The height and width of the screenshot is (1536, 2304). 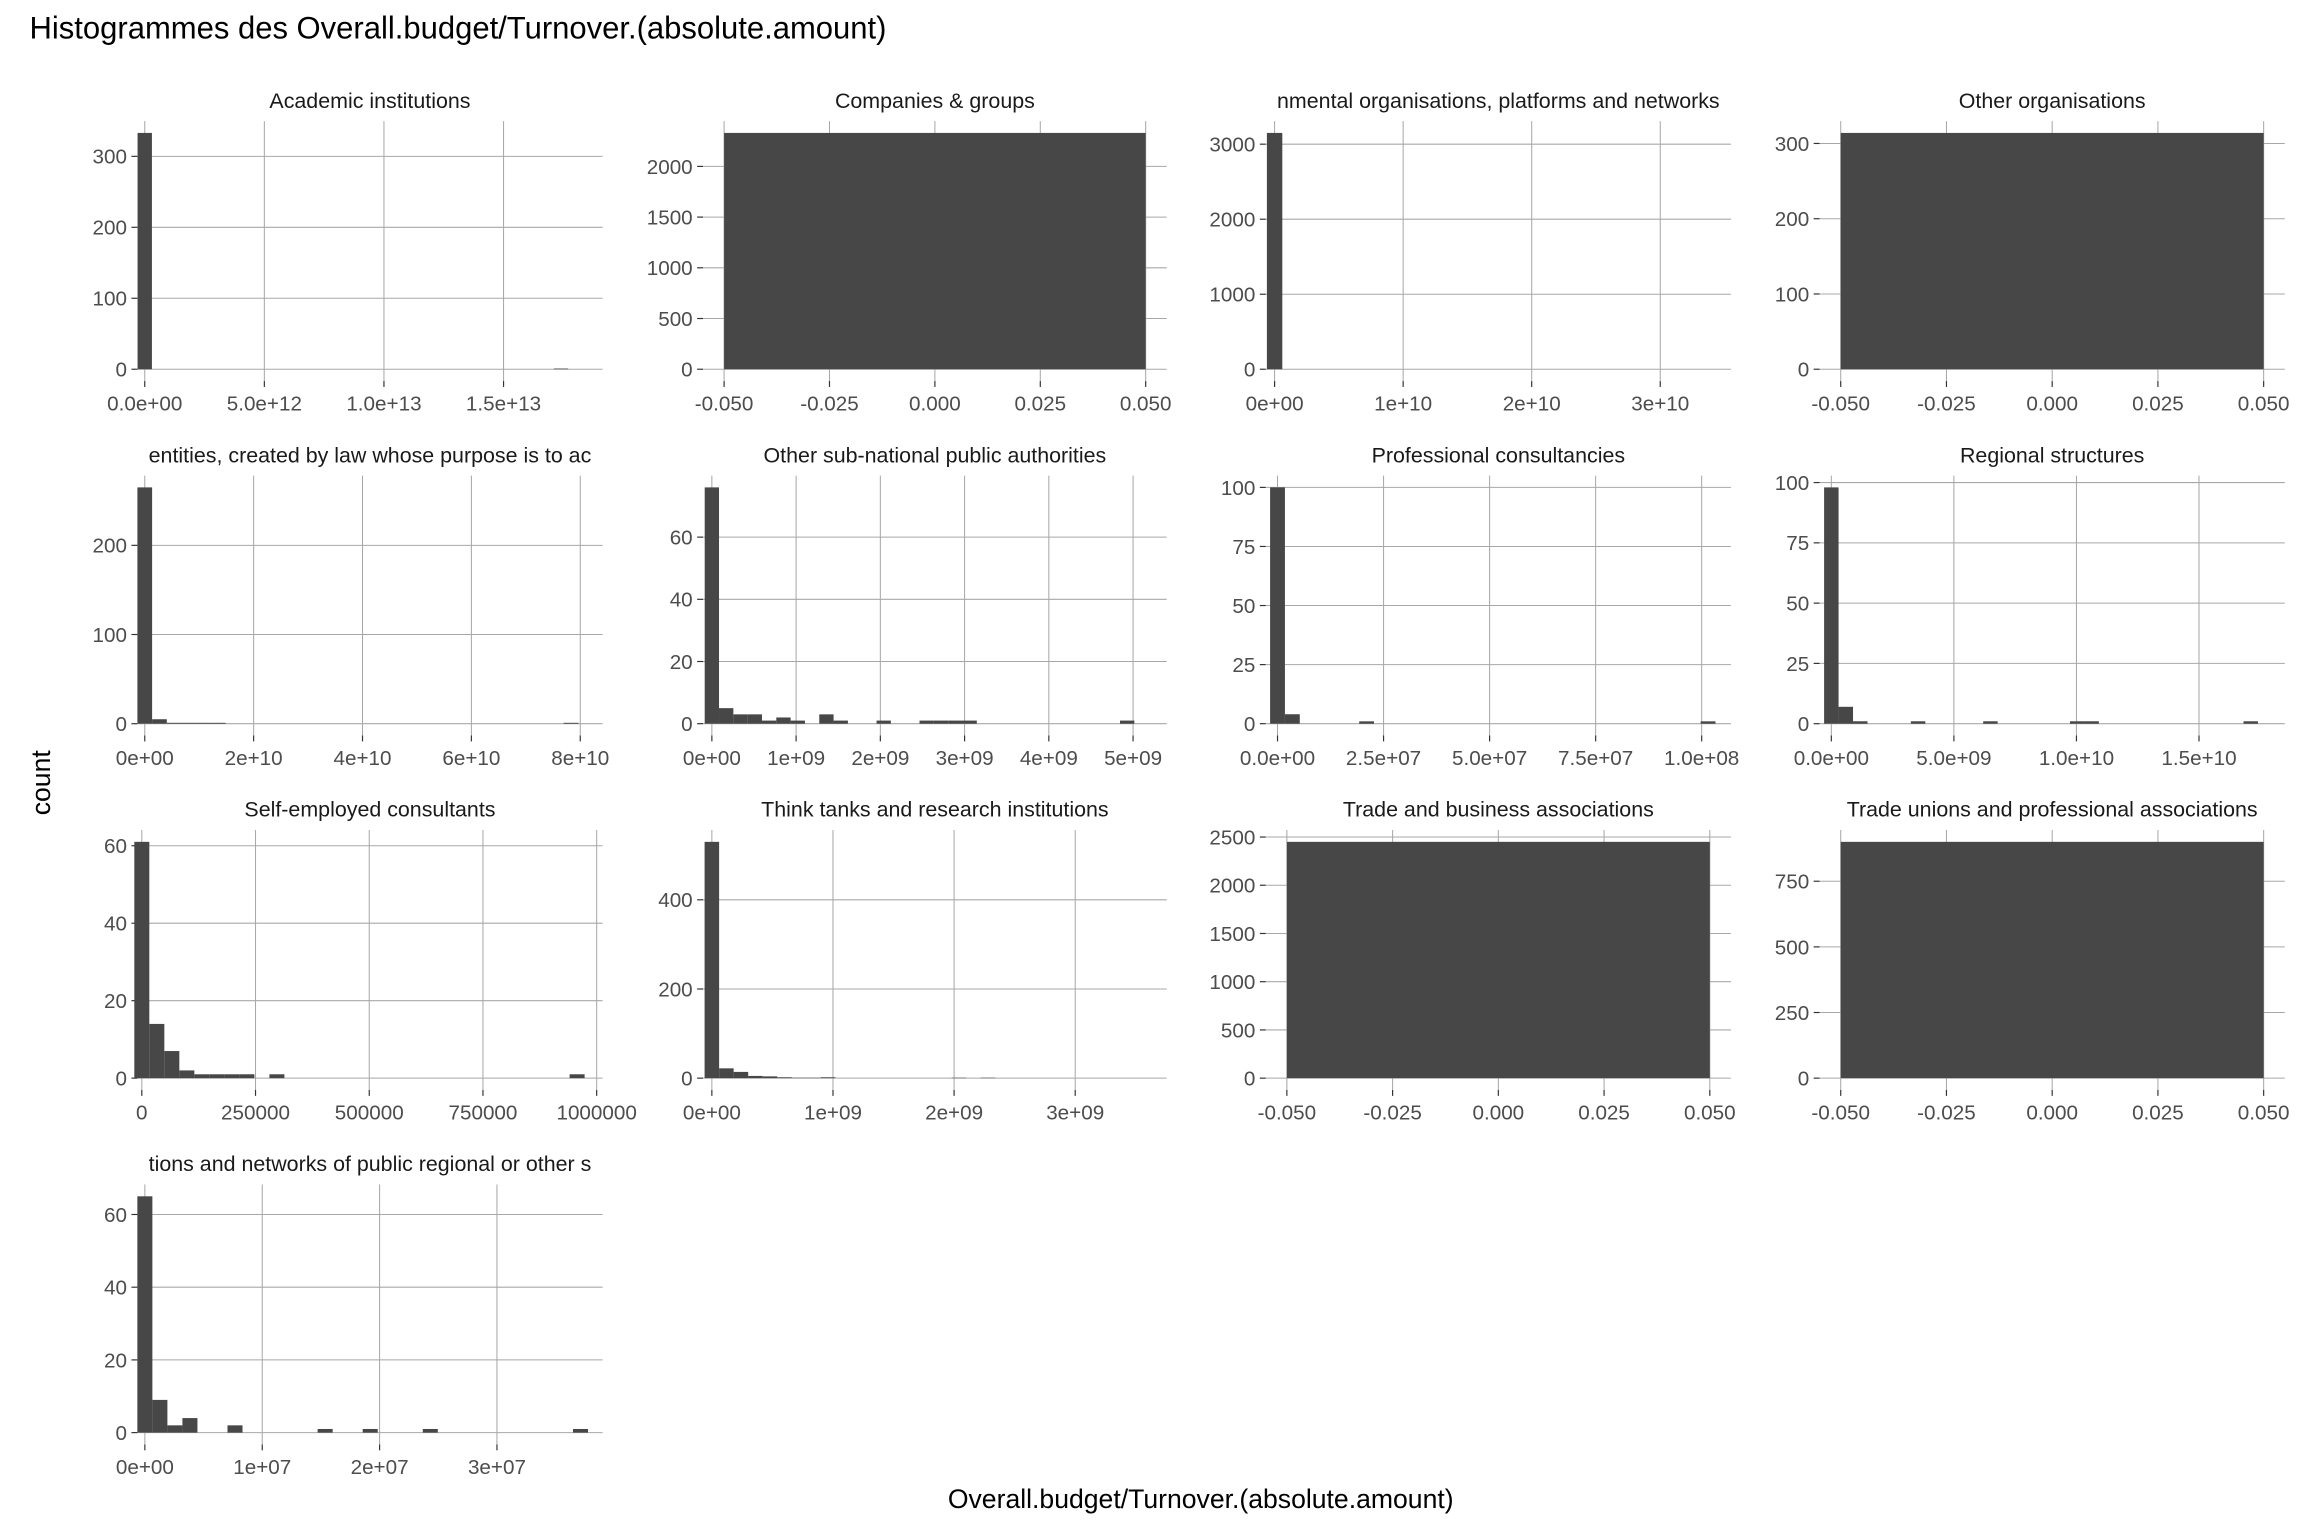 I want to click on panel-title: Trade and business associations, so click(x=1498, y=810).